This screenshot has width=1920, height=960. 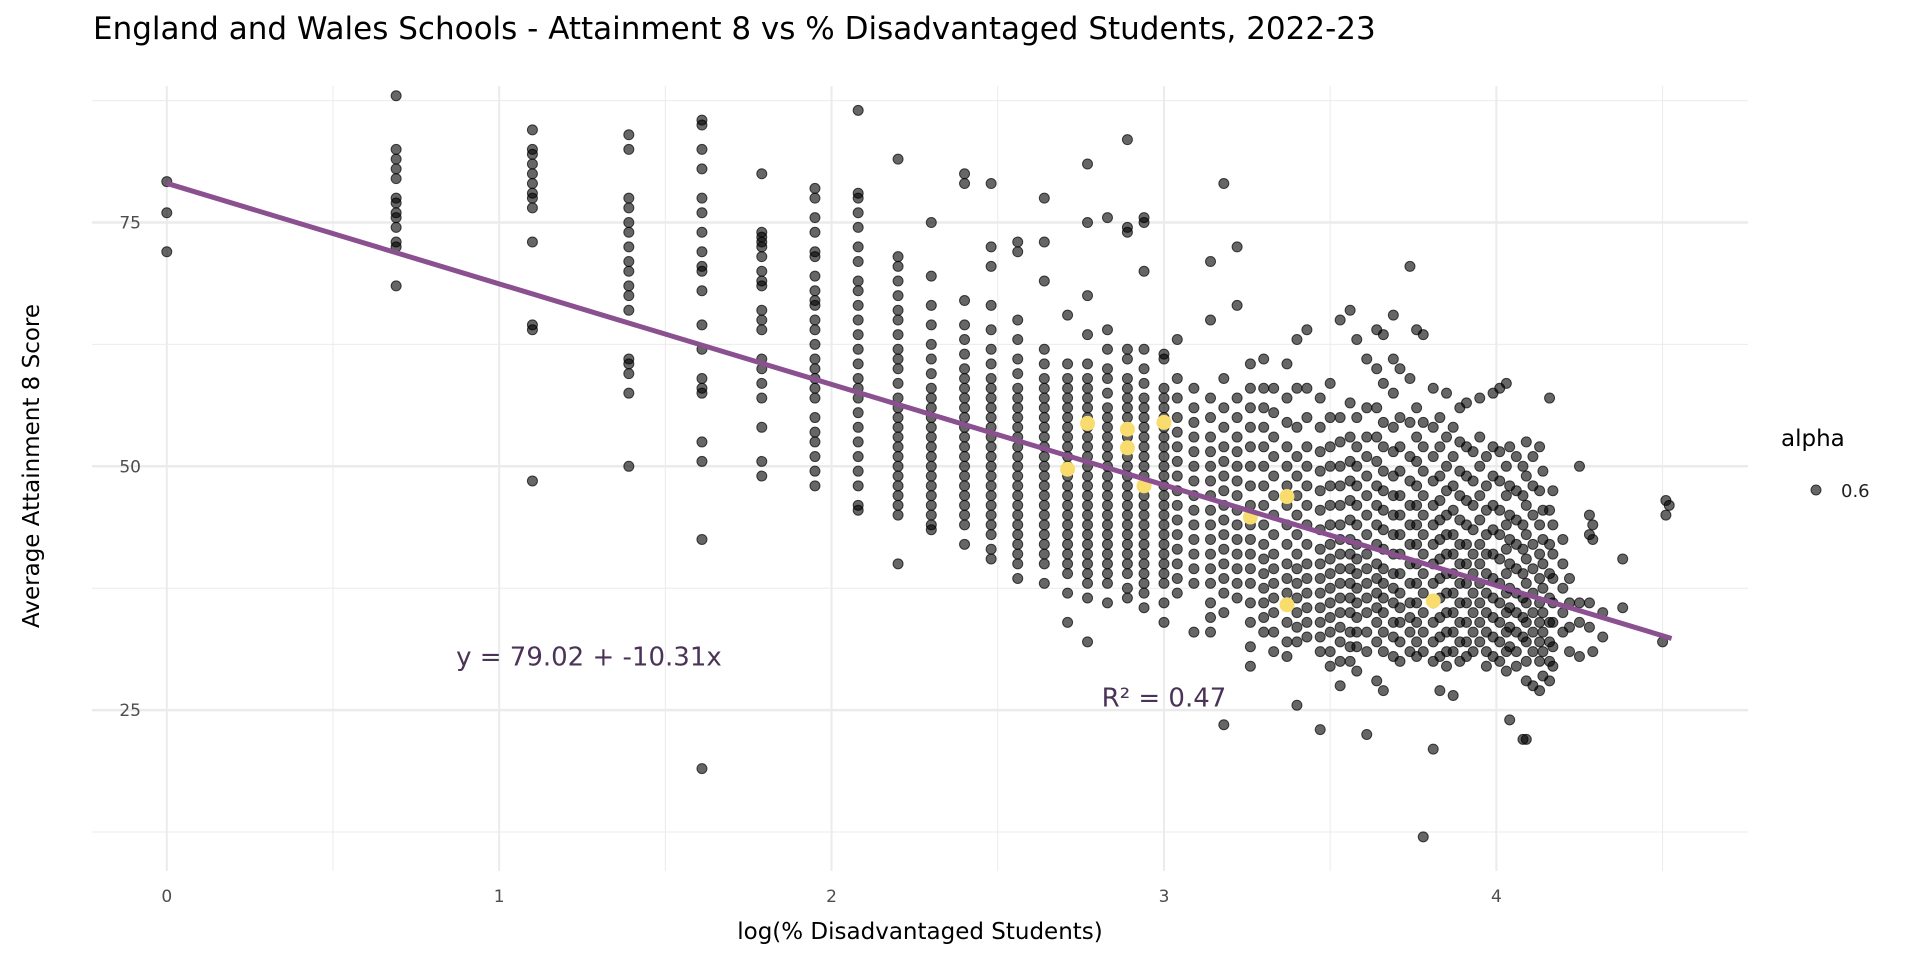 I want to click on legend: alpha 0.6, so click(x=1825, y=464).